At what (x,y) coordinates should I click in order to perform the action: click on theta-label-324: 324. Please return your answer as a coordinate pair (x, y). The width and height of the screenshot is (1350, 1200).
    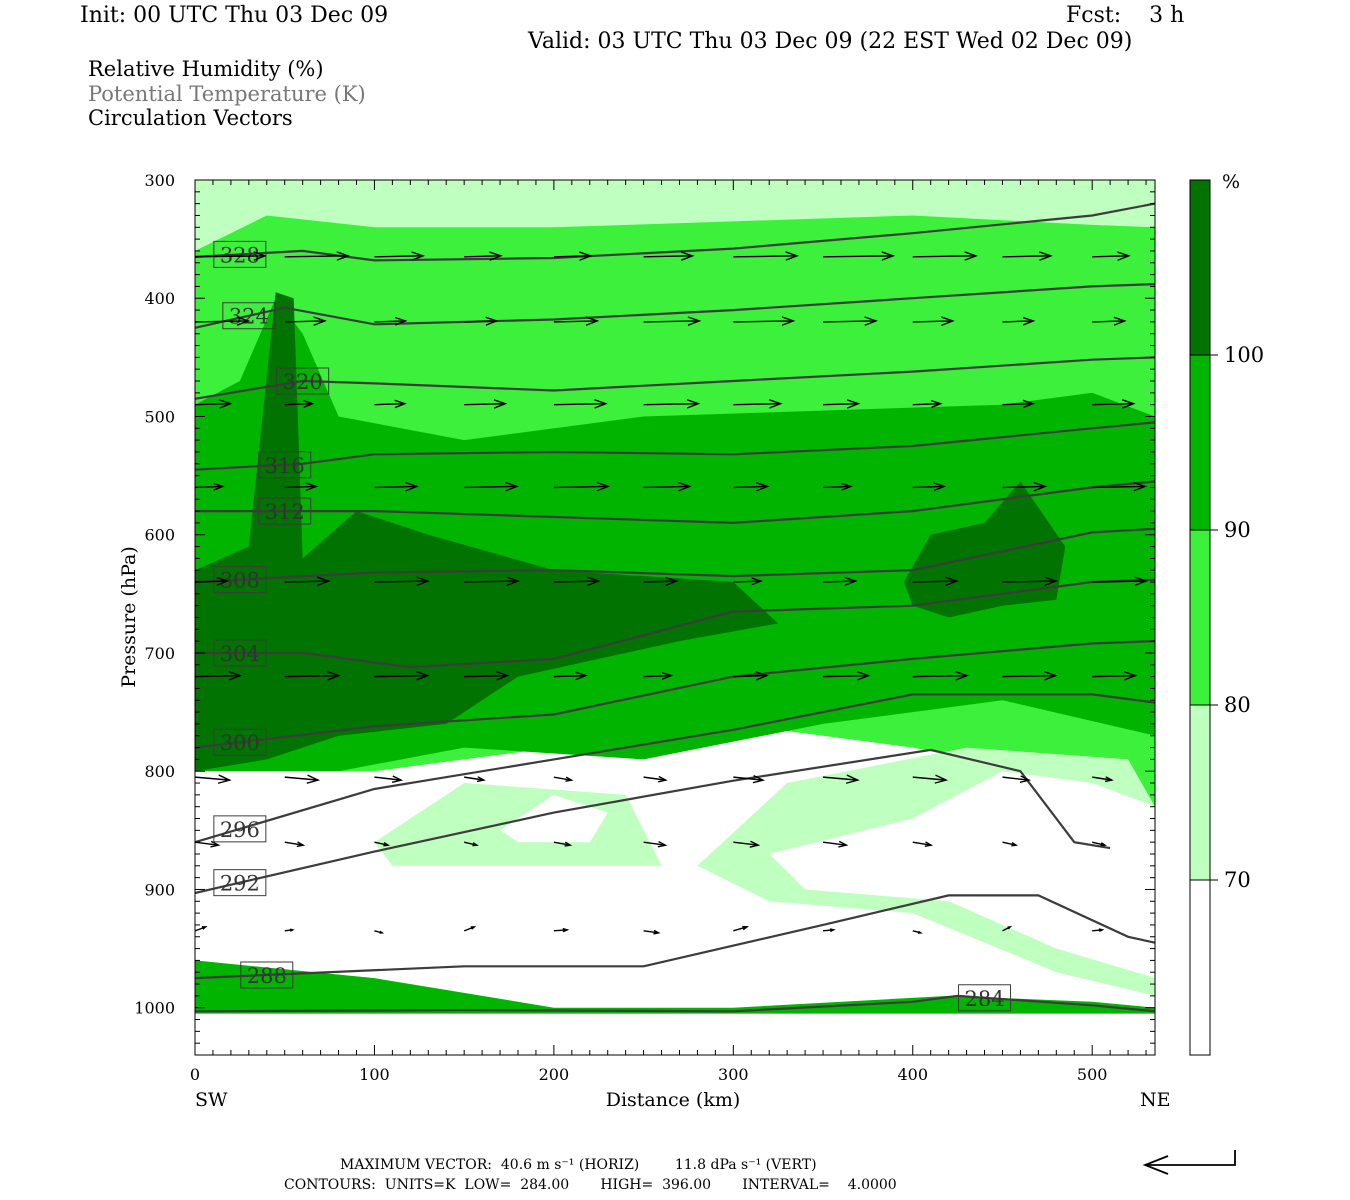
    Looking at the image, I should click on (249, 317).